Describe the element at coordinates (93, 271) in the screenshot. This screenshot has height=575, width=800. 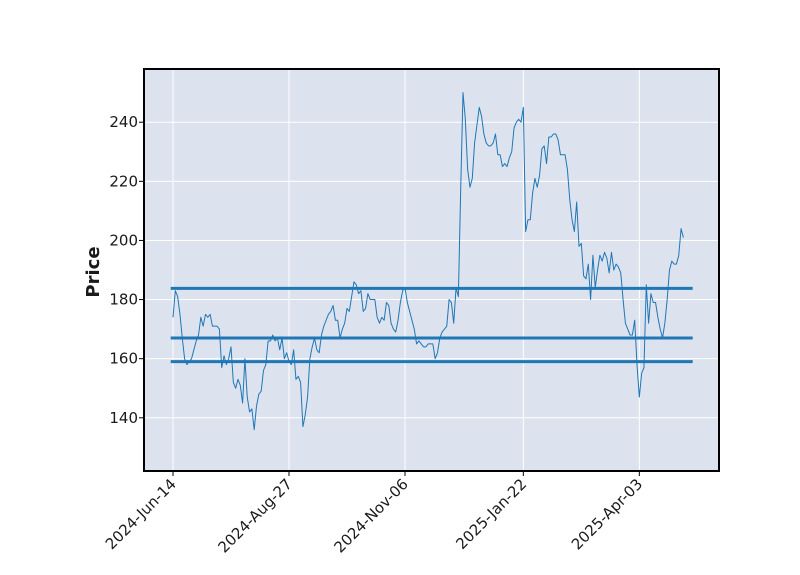
I see `y-axis-title: Price` at that location.